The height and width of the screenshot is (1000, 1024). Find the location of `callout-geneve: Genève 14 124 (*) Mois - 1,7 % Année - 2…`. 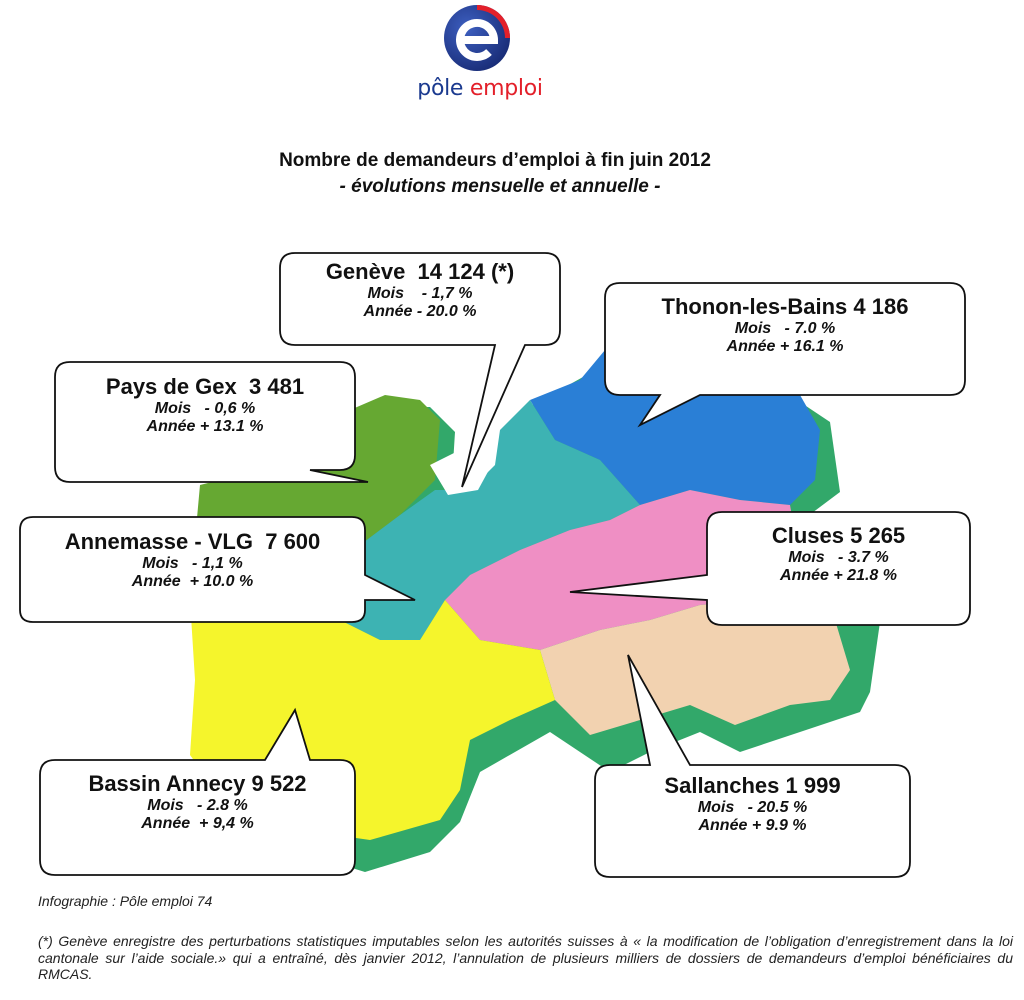

callout-geneve: Genève 14 124 (*) Mois - 1,7 % Année - 2… is located at coordinates (420, 290).